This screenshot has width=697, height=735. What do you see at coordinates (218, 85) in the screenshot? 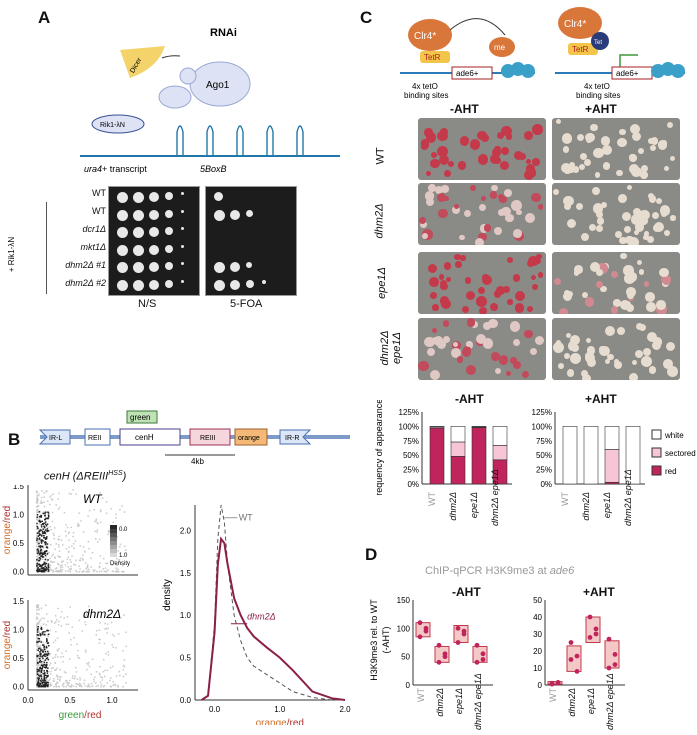
I see `ago1-label: Ago1` at bounding box center [218, 85].